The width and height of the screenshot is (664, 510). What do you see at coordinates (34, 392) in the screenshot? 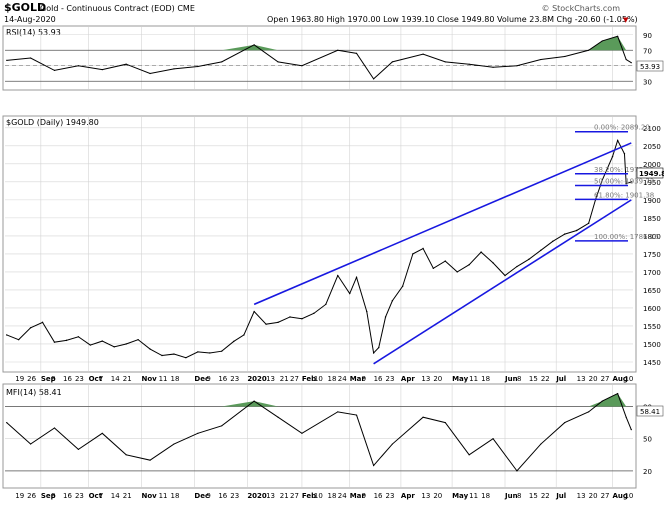
I see `mfi-label: MFI(14) 58.41` at bounding box center [34, 392].